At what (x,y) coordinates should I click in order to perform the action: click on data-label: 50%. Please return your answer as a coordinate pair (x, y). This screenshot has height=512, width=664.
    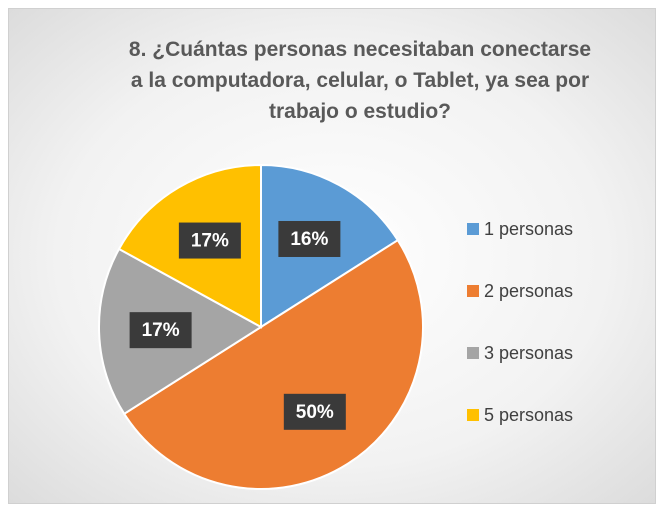
    Looking at the image, I should click on (315, 412).